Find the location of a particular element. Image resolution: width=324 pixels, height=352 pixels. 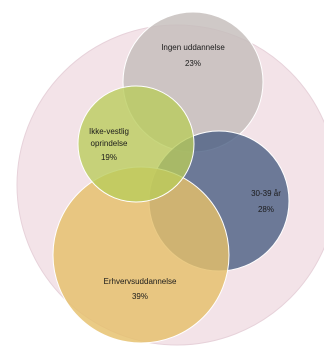

label-erhvervsuddannelse: Erhvervsuddannelse is located at coordinates (140, 281).